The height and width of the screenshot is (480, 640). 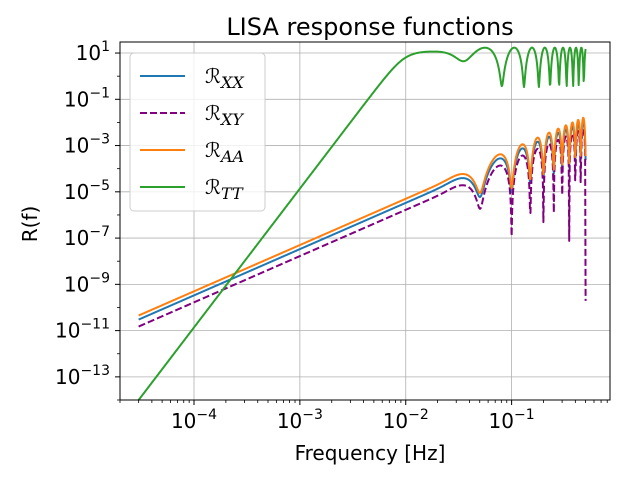 What do you see at coordinates (87, 98) in the screenshot?
I see `y-tick-label: 10⁻¹` at bounding box center [87, 98].